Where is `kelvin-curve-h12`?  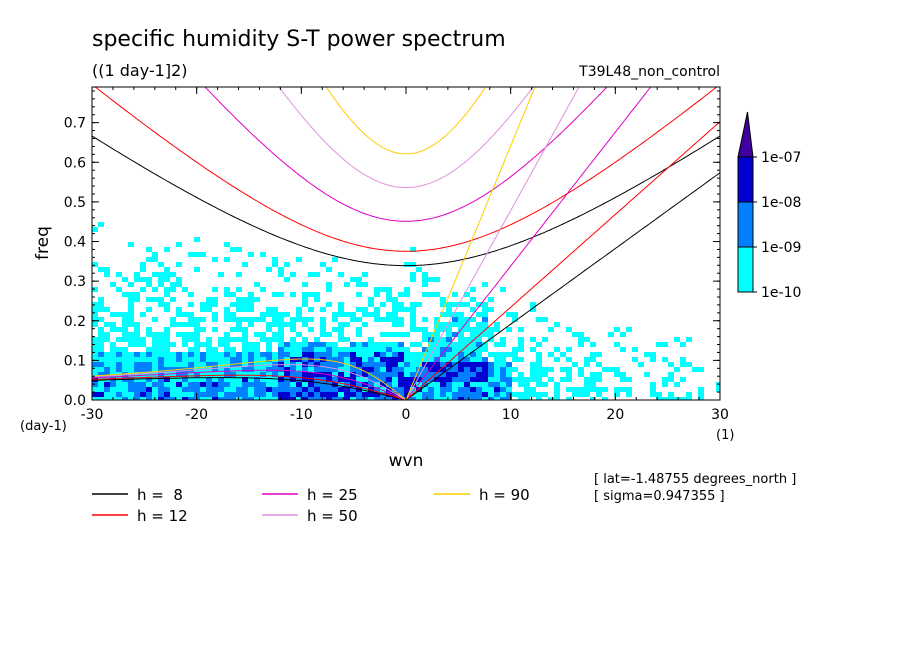
kelvin-curve-h12 is located at coordinates (562, 260).